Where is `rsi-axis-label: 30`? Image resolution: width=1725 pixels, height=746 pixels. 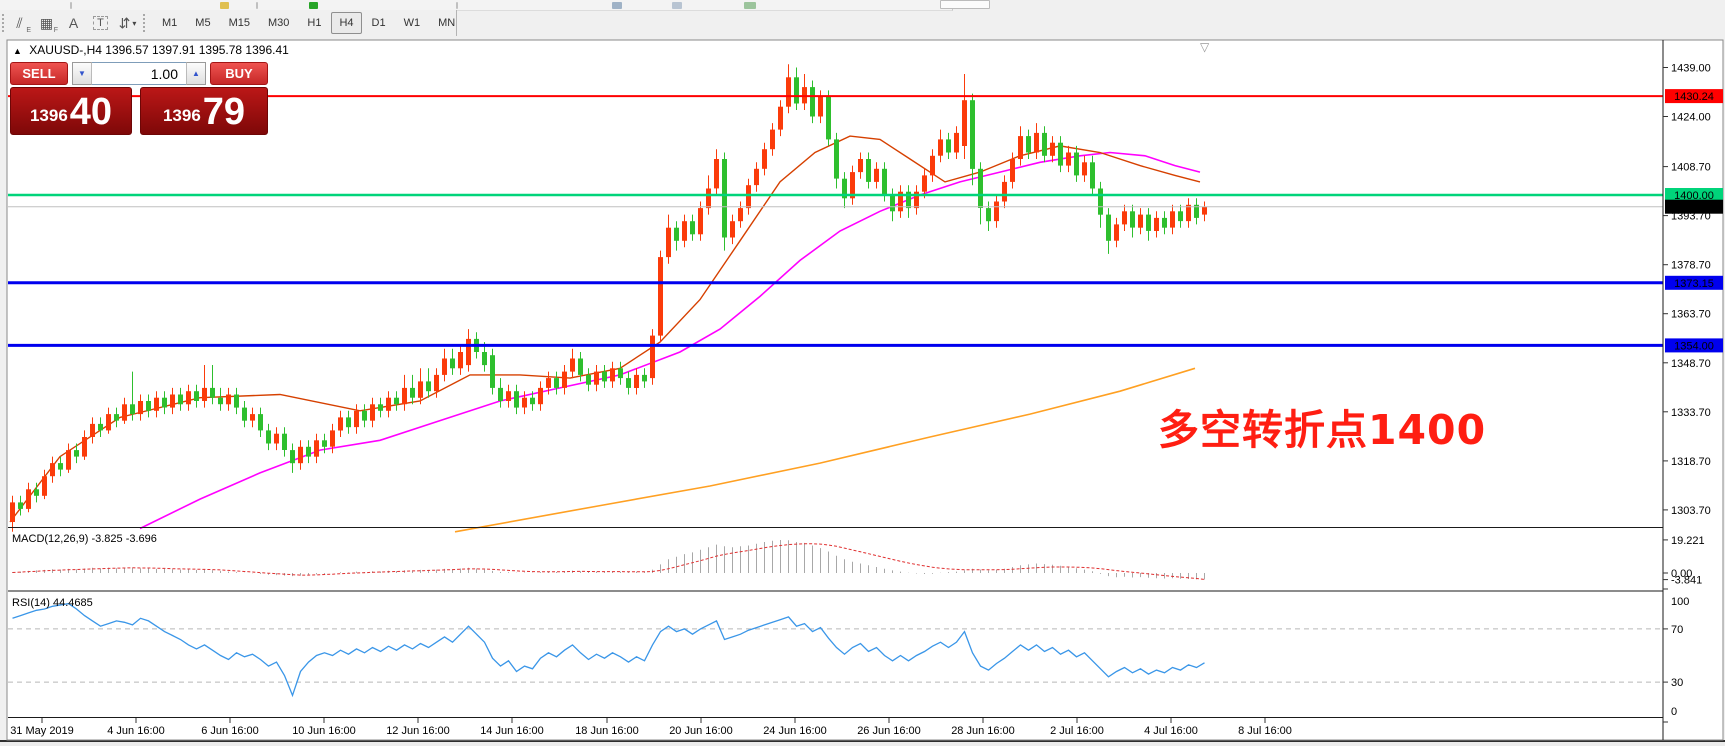 rsi-axis-label: 30 is located at coordinates (1677, 683).